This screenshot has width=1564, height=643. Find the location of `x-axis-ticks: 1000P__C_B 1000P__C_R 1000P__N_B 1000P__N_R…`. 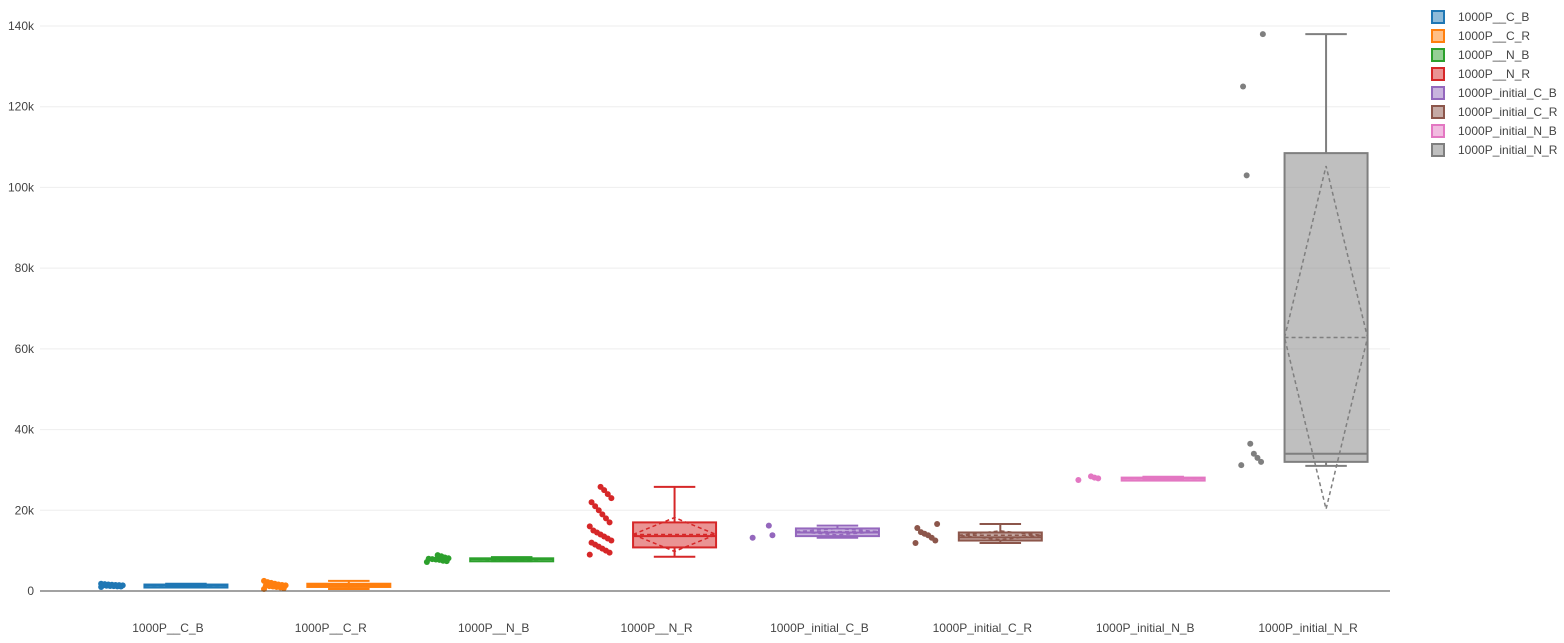

x-axis-ticks: 1000P__C_B 1000P__C_R 1000P__N_B 1000P__N_R… is located at coordinates (745, 628).